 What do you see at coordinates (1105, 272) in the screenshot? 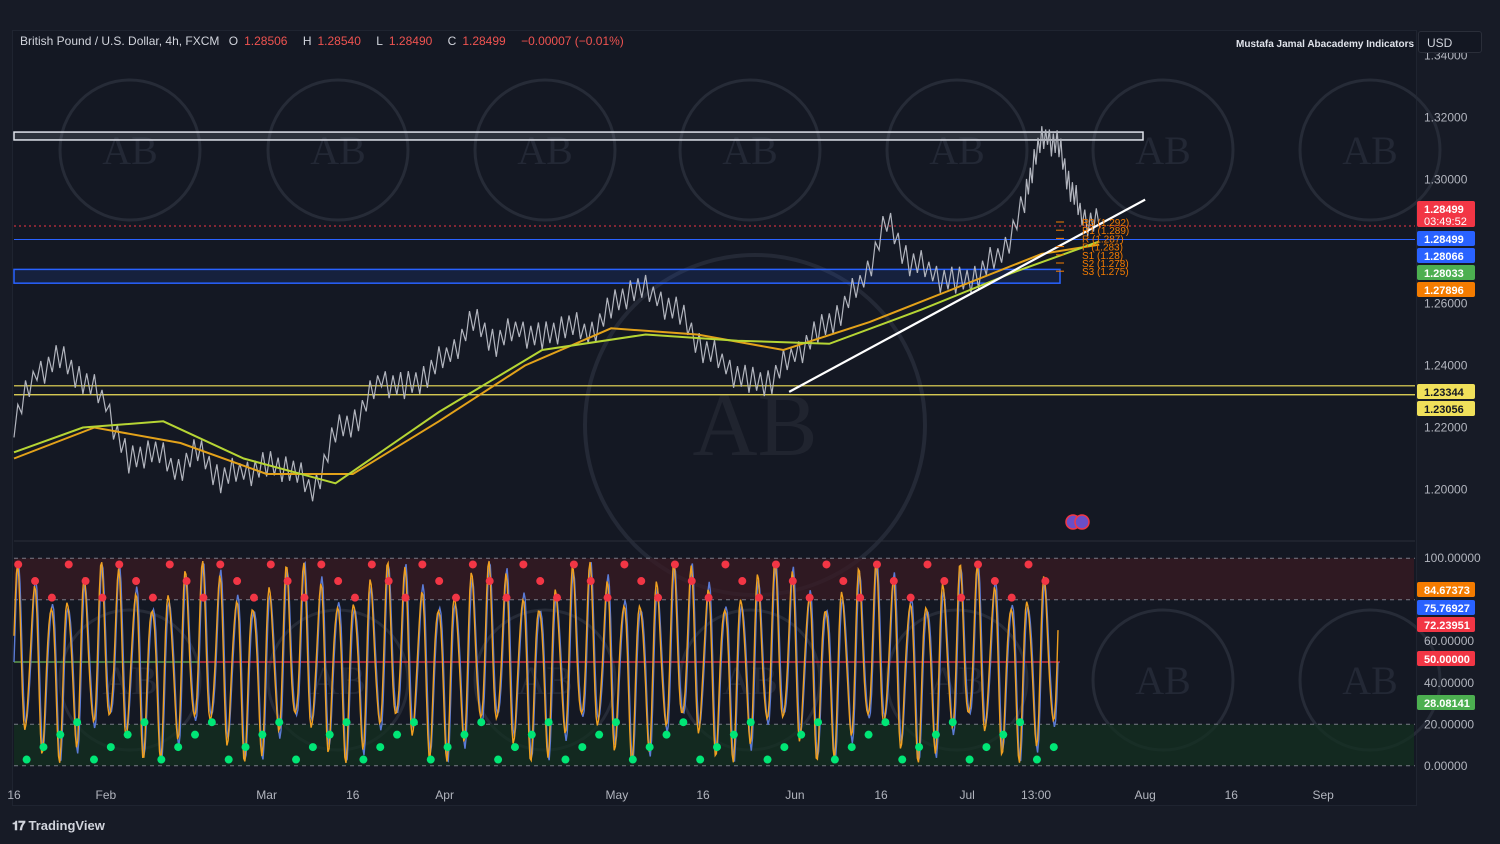
I see `pivot-label: S3 (1.275)` at bounding box center [1105, 272].